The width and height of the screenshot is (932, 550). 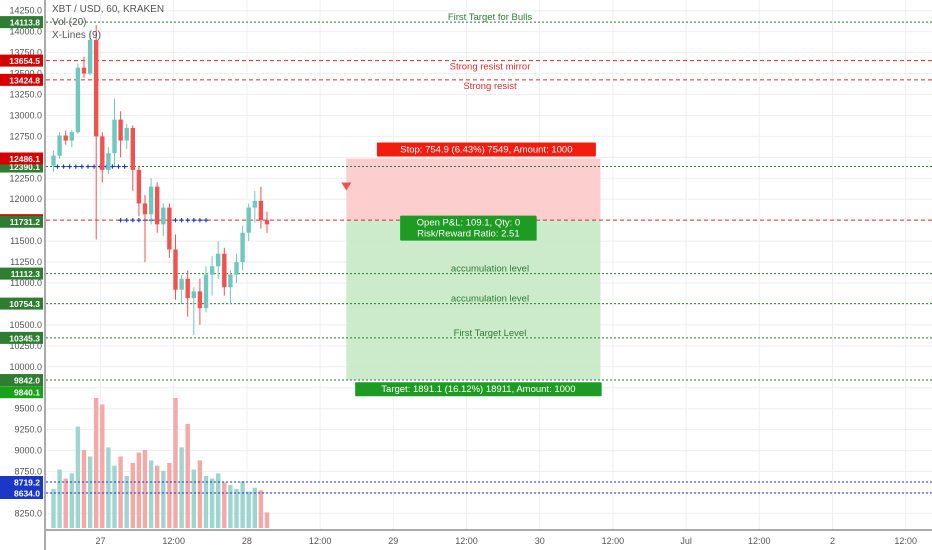 What do you see at coordinates (76, 35) in the screenshot?
I see `xlines-indicator-label: X-Lines (9)` at bounding box center [76, 35].